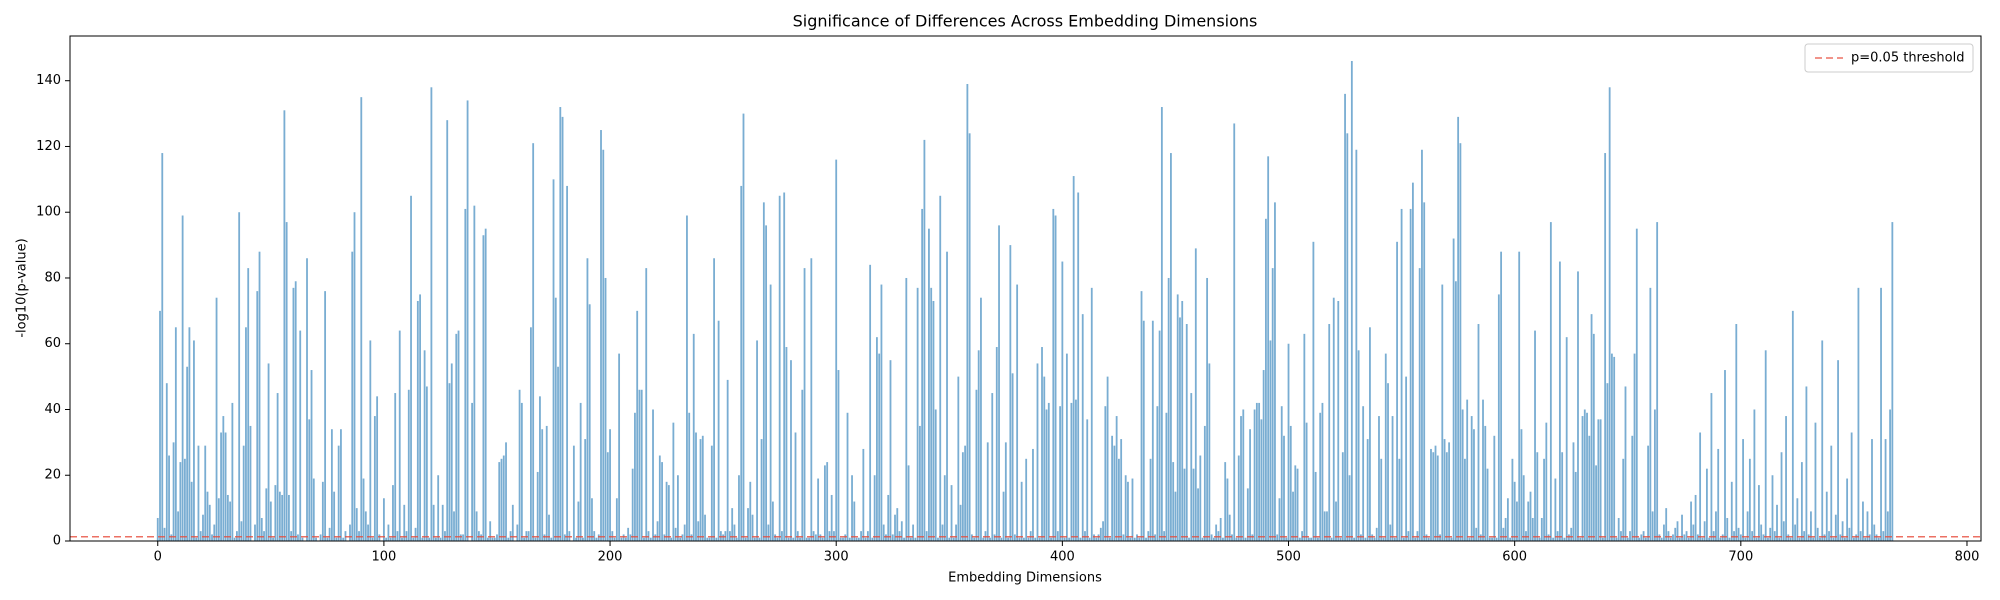 This screenshot has width=2000, height=600. I want to click on x-tick-label: 300, so click(836, 557).